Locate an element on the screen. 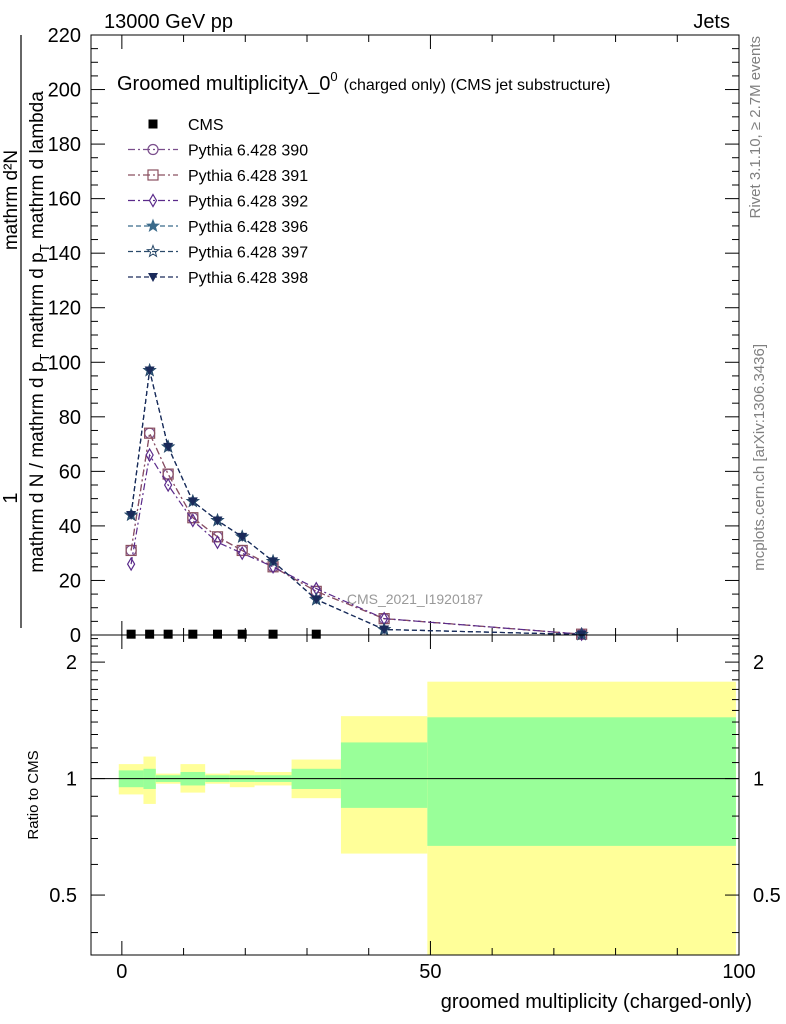 The image size is (786, 1024). header-right: Jets is located at coordinates (711, 22).